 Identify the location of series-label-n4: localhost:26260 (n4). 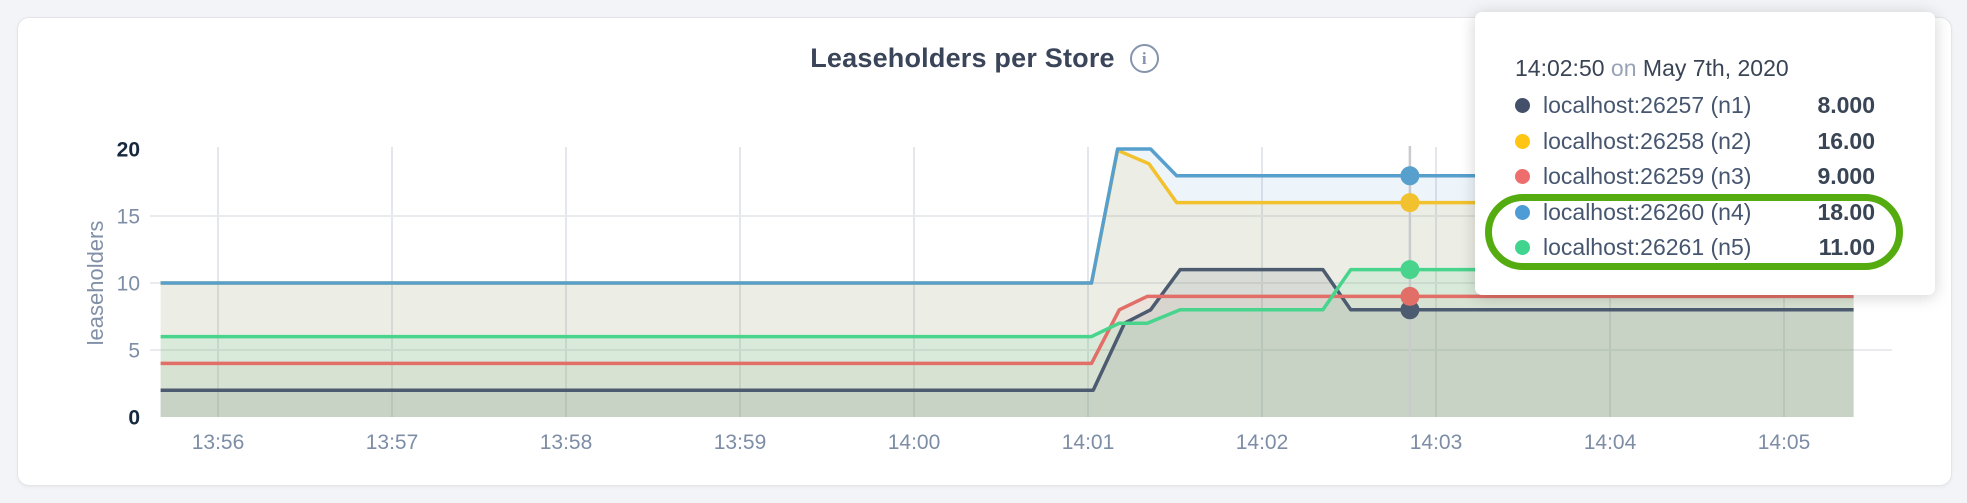
(1647, 211).